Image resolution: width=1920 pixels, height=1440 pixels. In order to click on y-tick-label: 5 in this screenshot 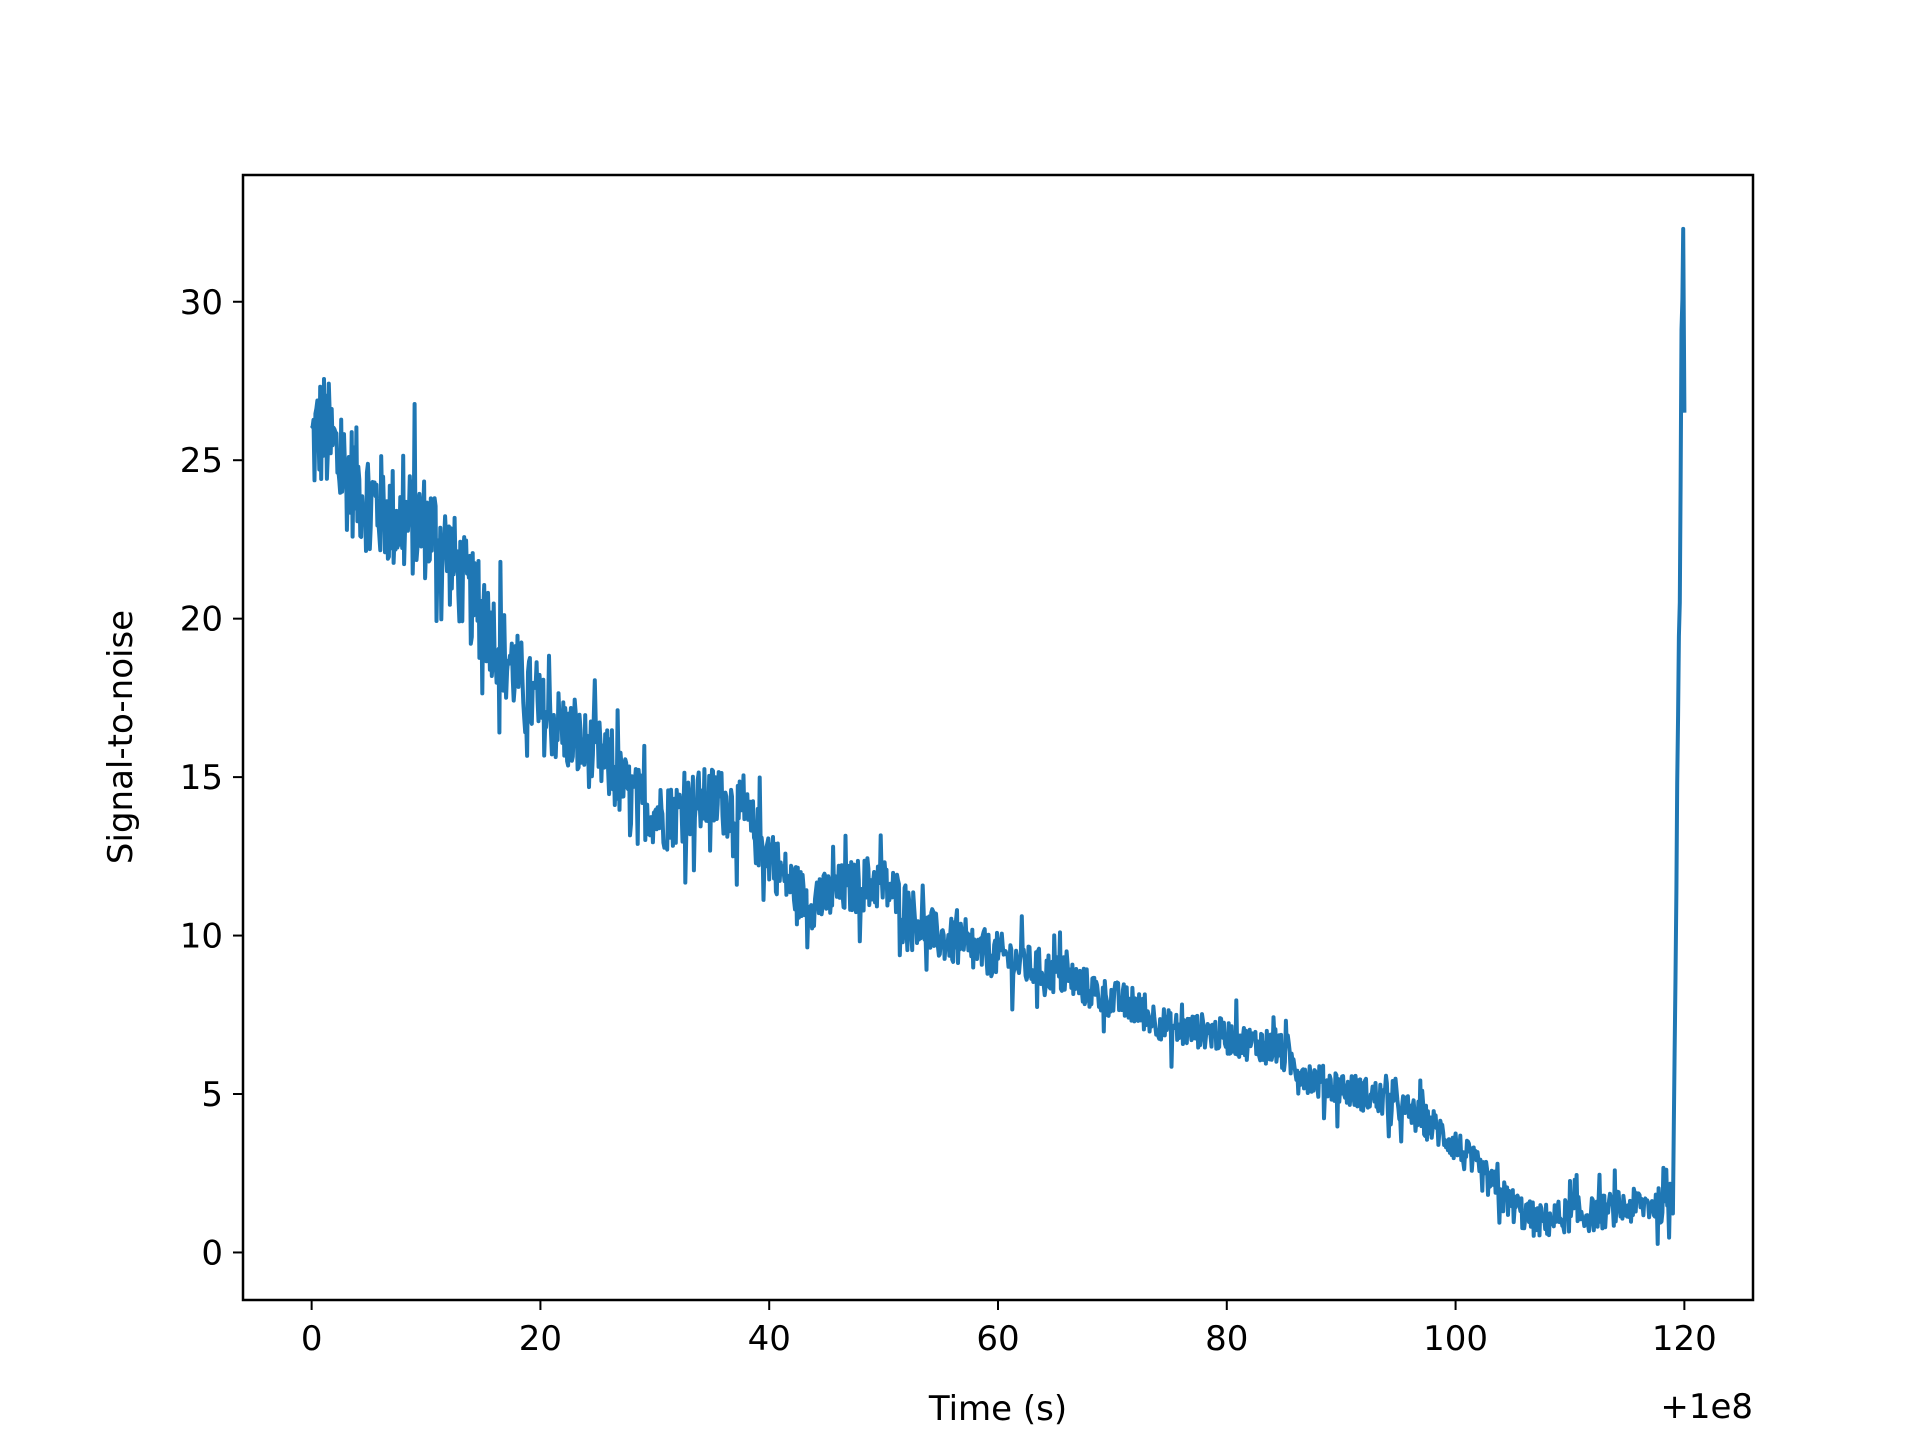, I will do `click(212, 1095)`.